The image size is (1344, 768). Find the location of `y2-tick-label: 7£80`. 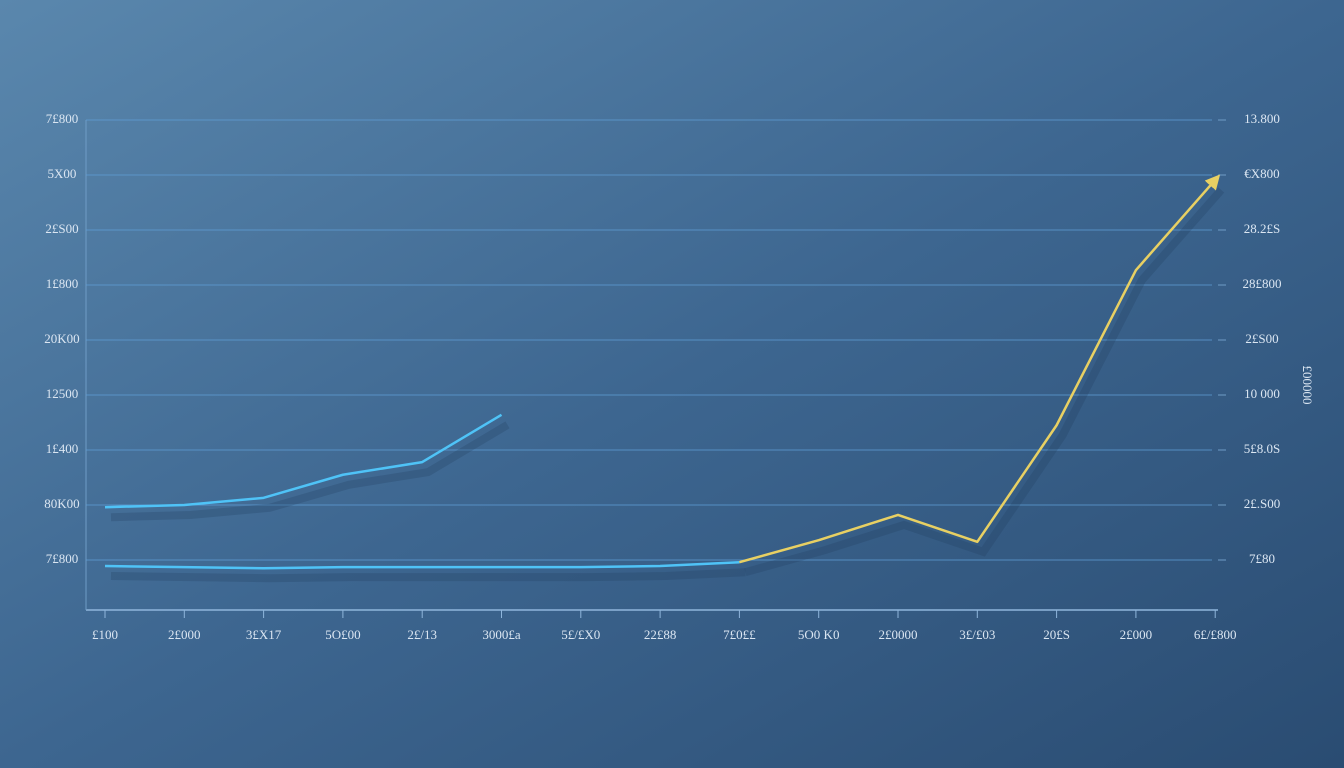

y2-tick-label: 7£80 is located at coordinates (1262, 558).